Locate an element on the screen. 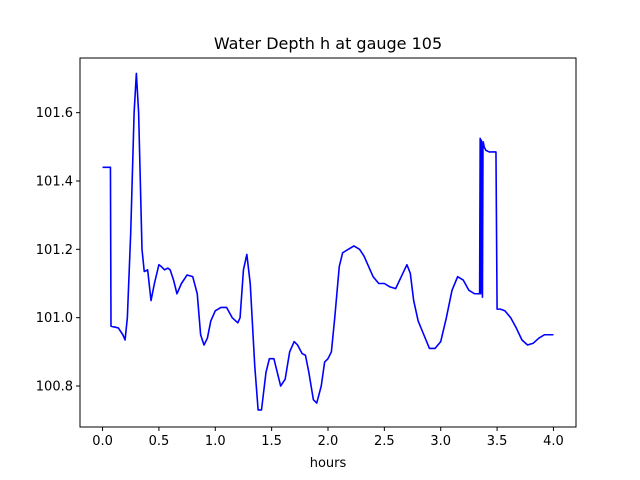 The height and width of the screenshot is (480, 640). chart-title: Water Depth h at gauge 105 is located at coordinates (328, 43).